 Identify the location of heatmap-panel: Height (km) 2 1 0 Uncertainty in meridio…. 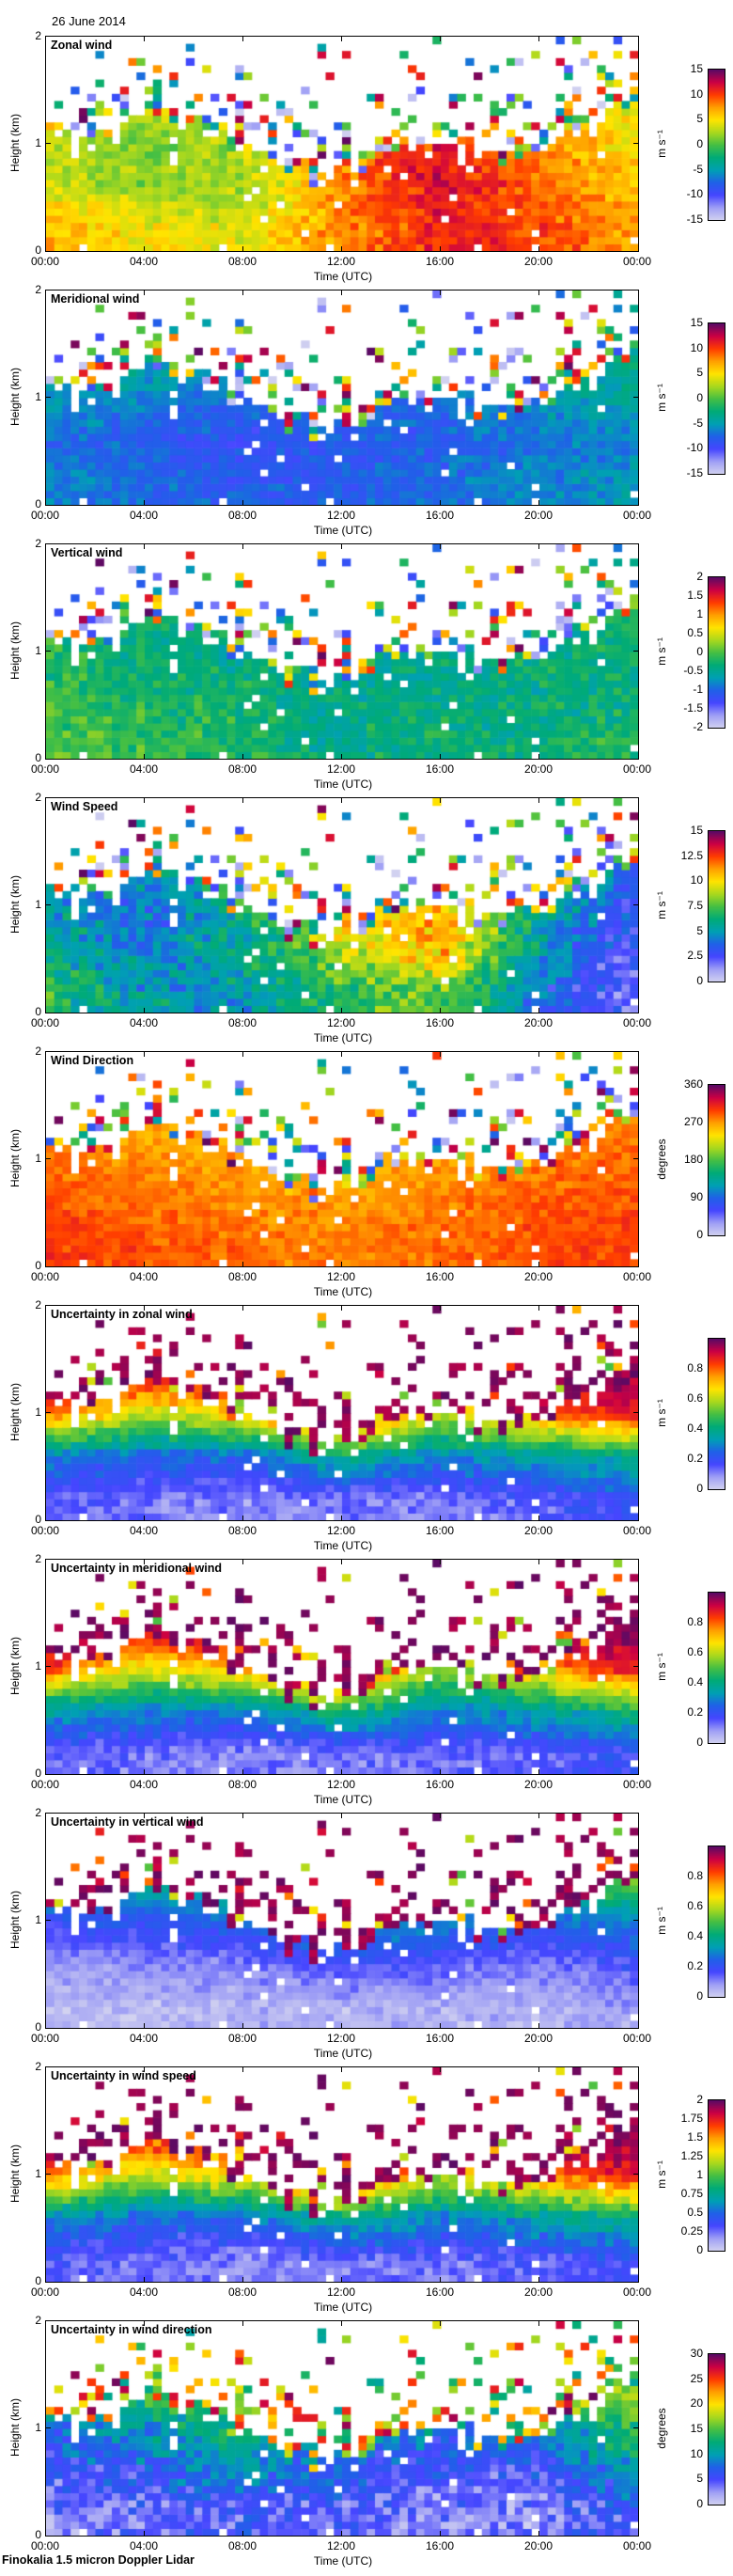
(366, 1683).